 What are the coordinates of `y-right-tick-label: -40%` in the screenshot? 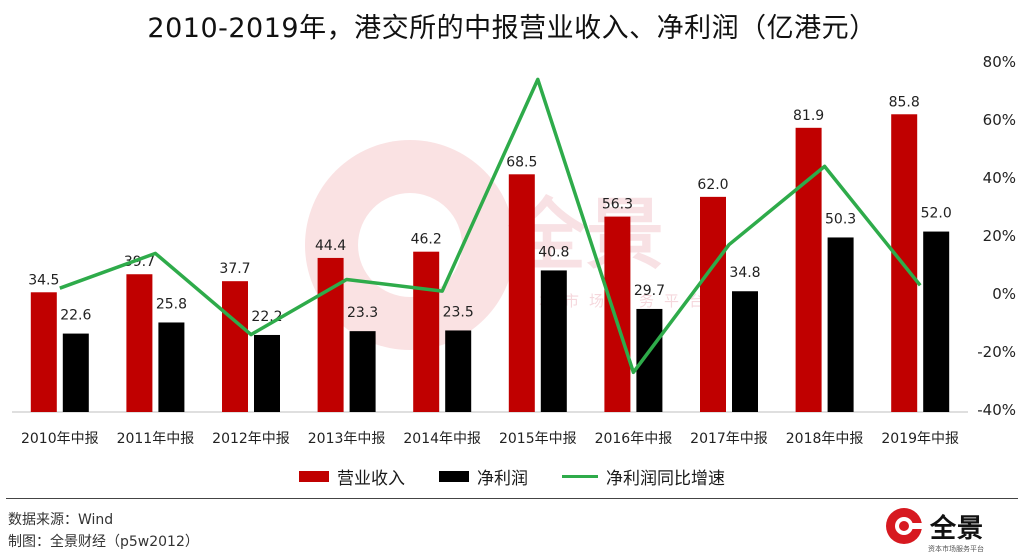 It's located at (996, 410).